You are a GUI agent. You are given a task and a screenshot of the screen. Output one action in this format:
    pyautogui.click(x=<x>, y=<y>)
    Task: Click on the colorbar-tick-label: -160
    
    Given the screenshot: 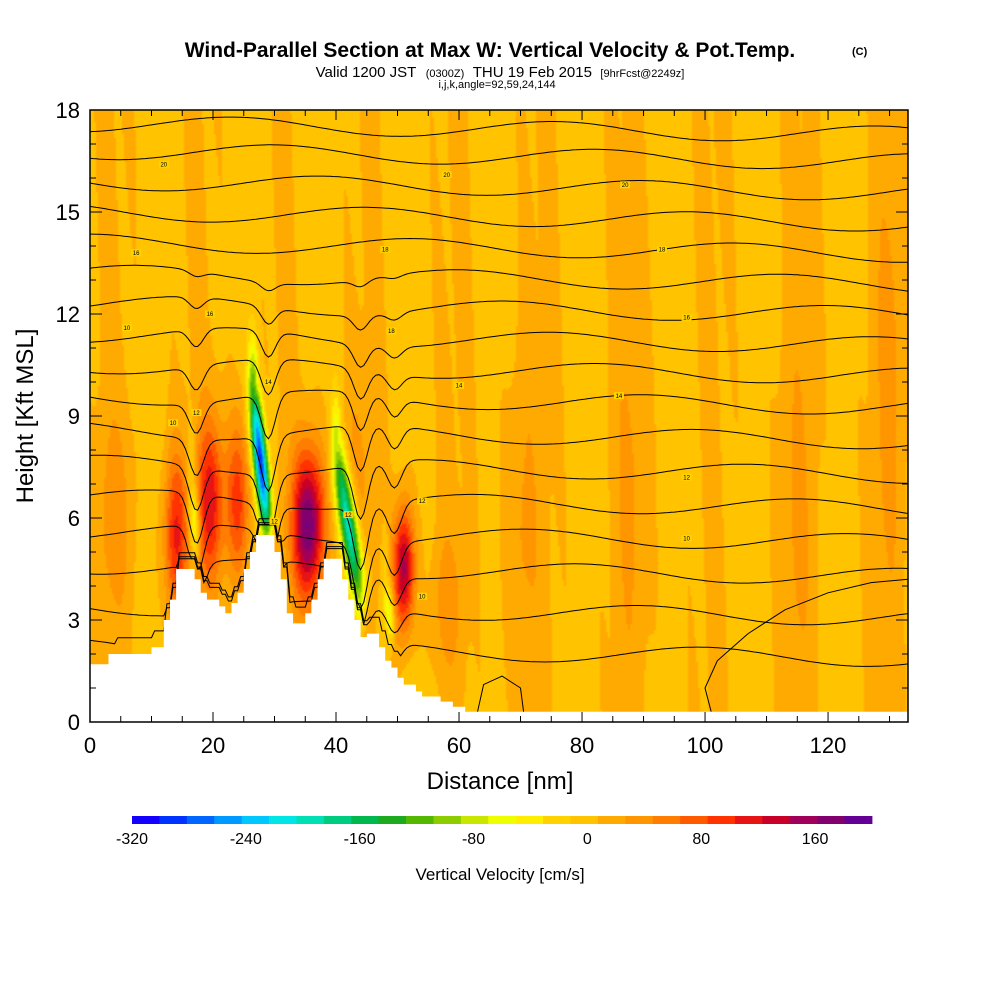 What is the action you would take?
    pyautogui.click(x=360, y=839)
    